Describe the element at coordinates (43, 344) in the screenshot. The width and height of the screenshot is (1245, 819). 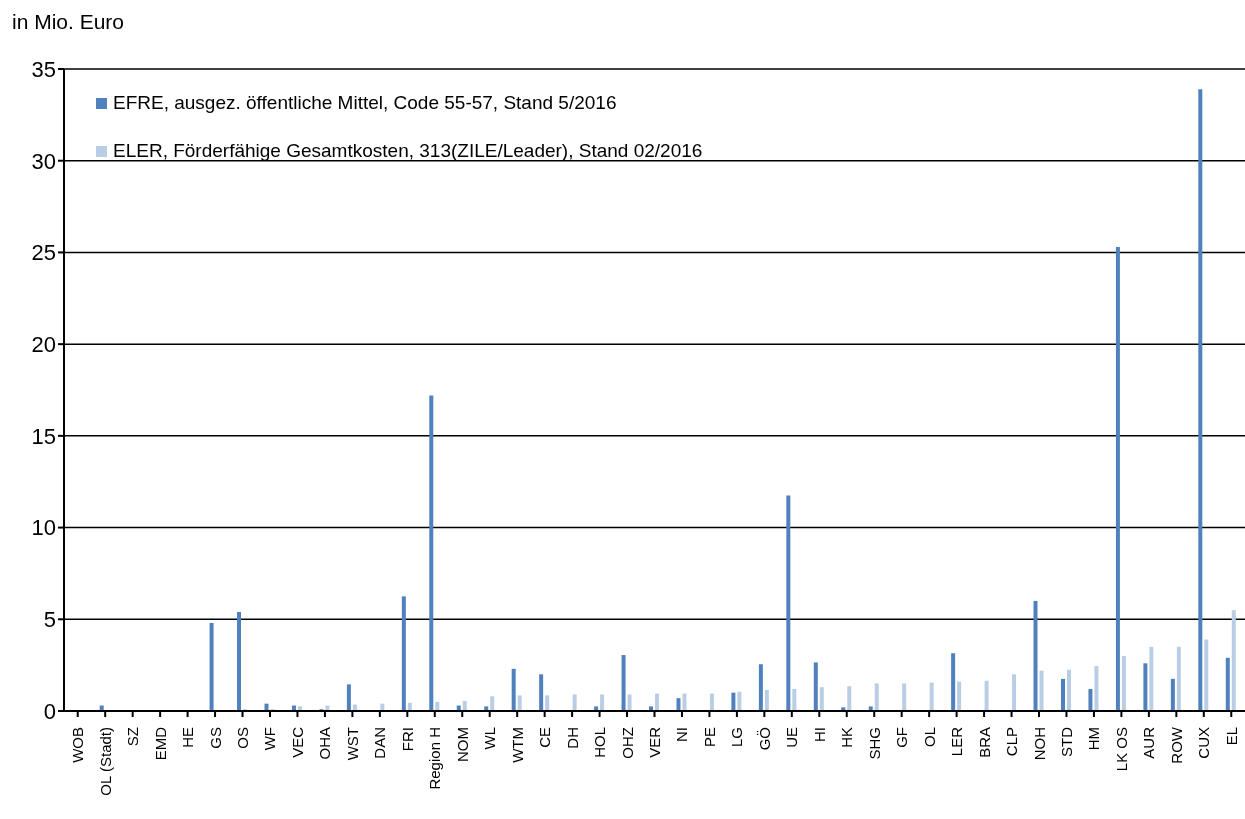
I see `y-tick-label: 20` at that location.